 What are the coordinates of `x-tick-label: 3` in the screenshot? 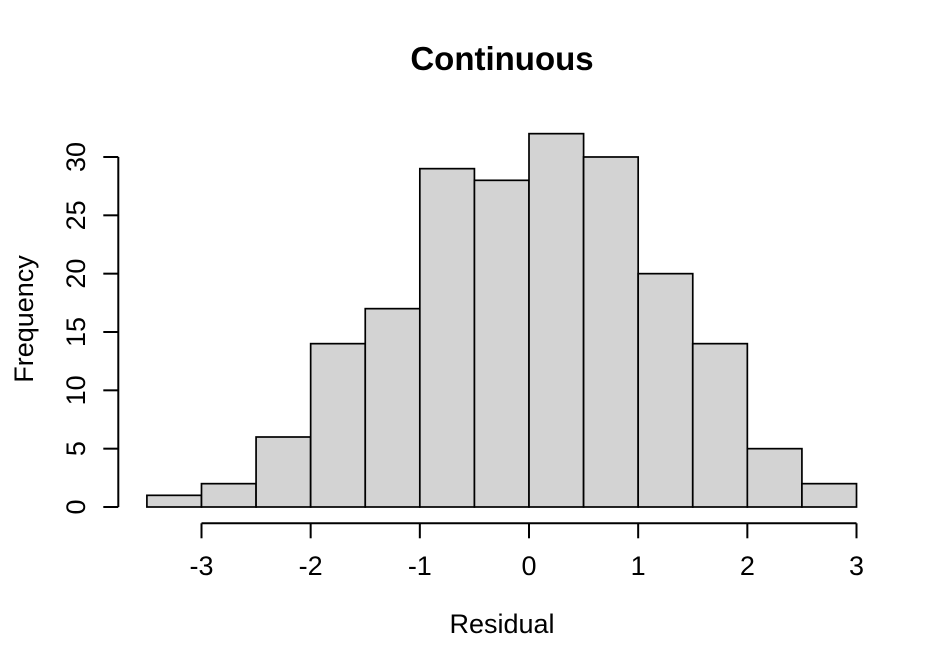 It's located at (856, 566).